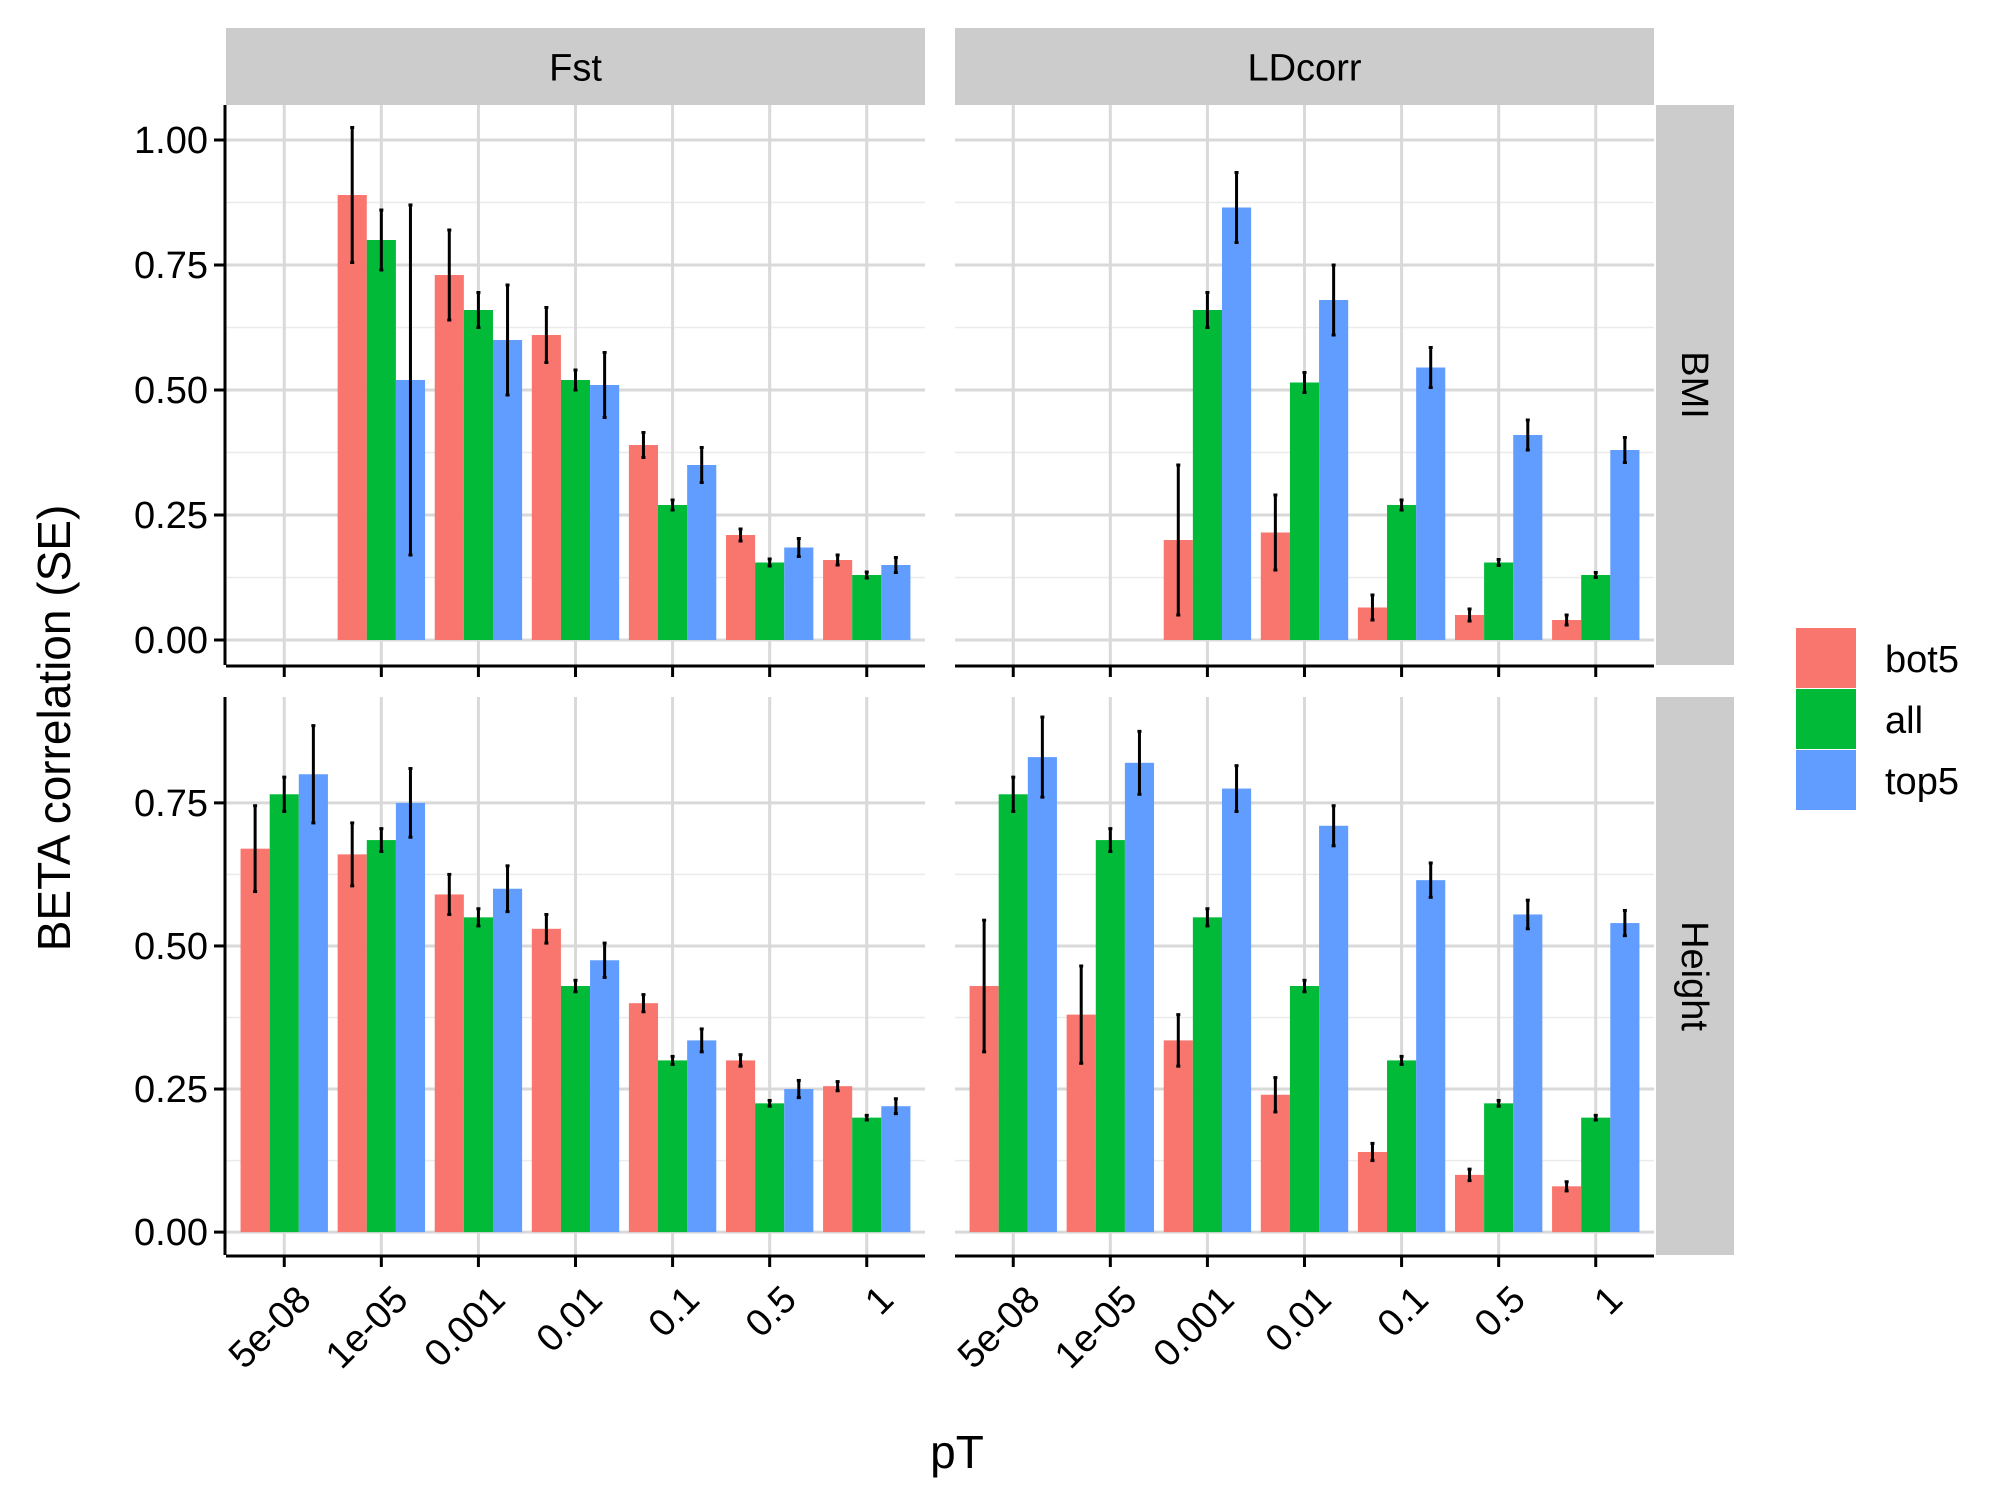 This screenshot has height=1500, width=2000. What do you see at coordinates (575, 976) in the screenshot?
I see `panel-height-fst` at bounding box center [575, 976].